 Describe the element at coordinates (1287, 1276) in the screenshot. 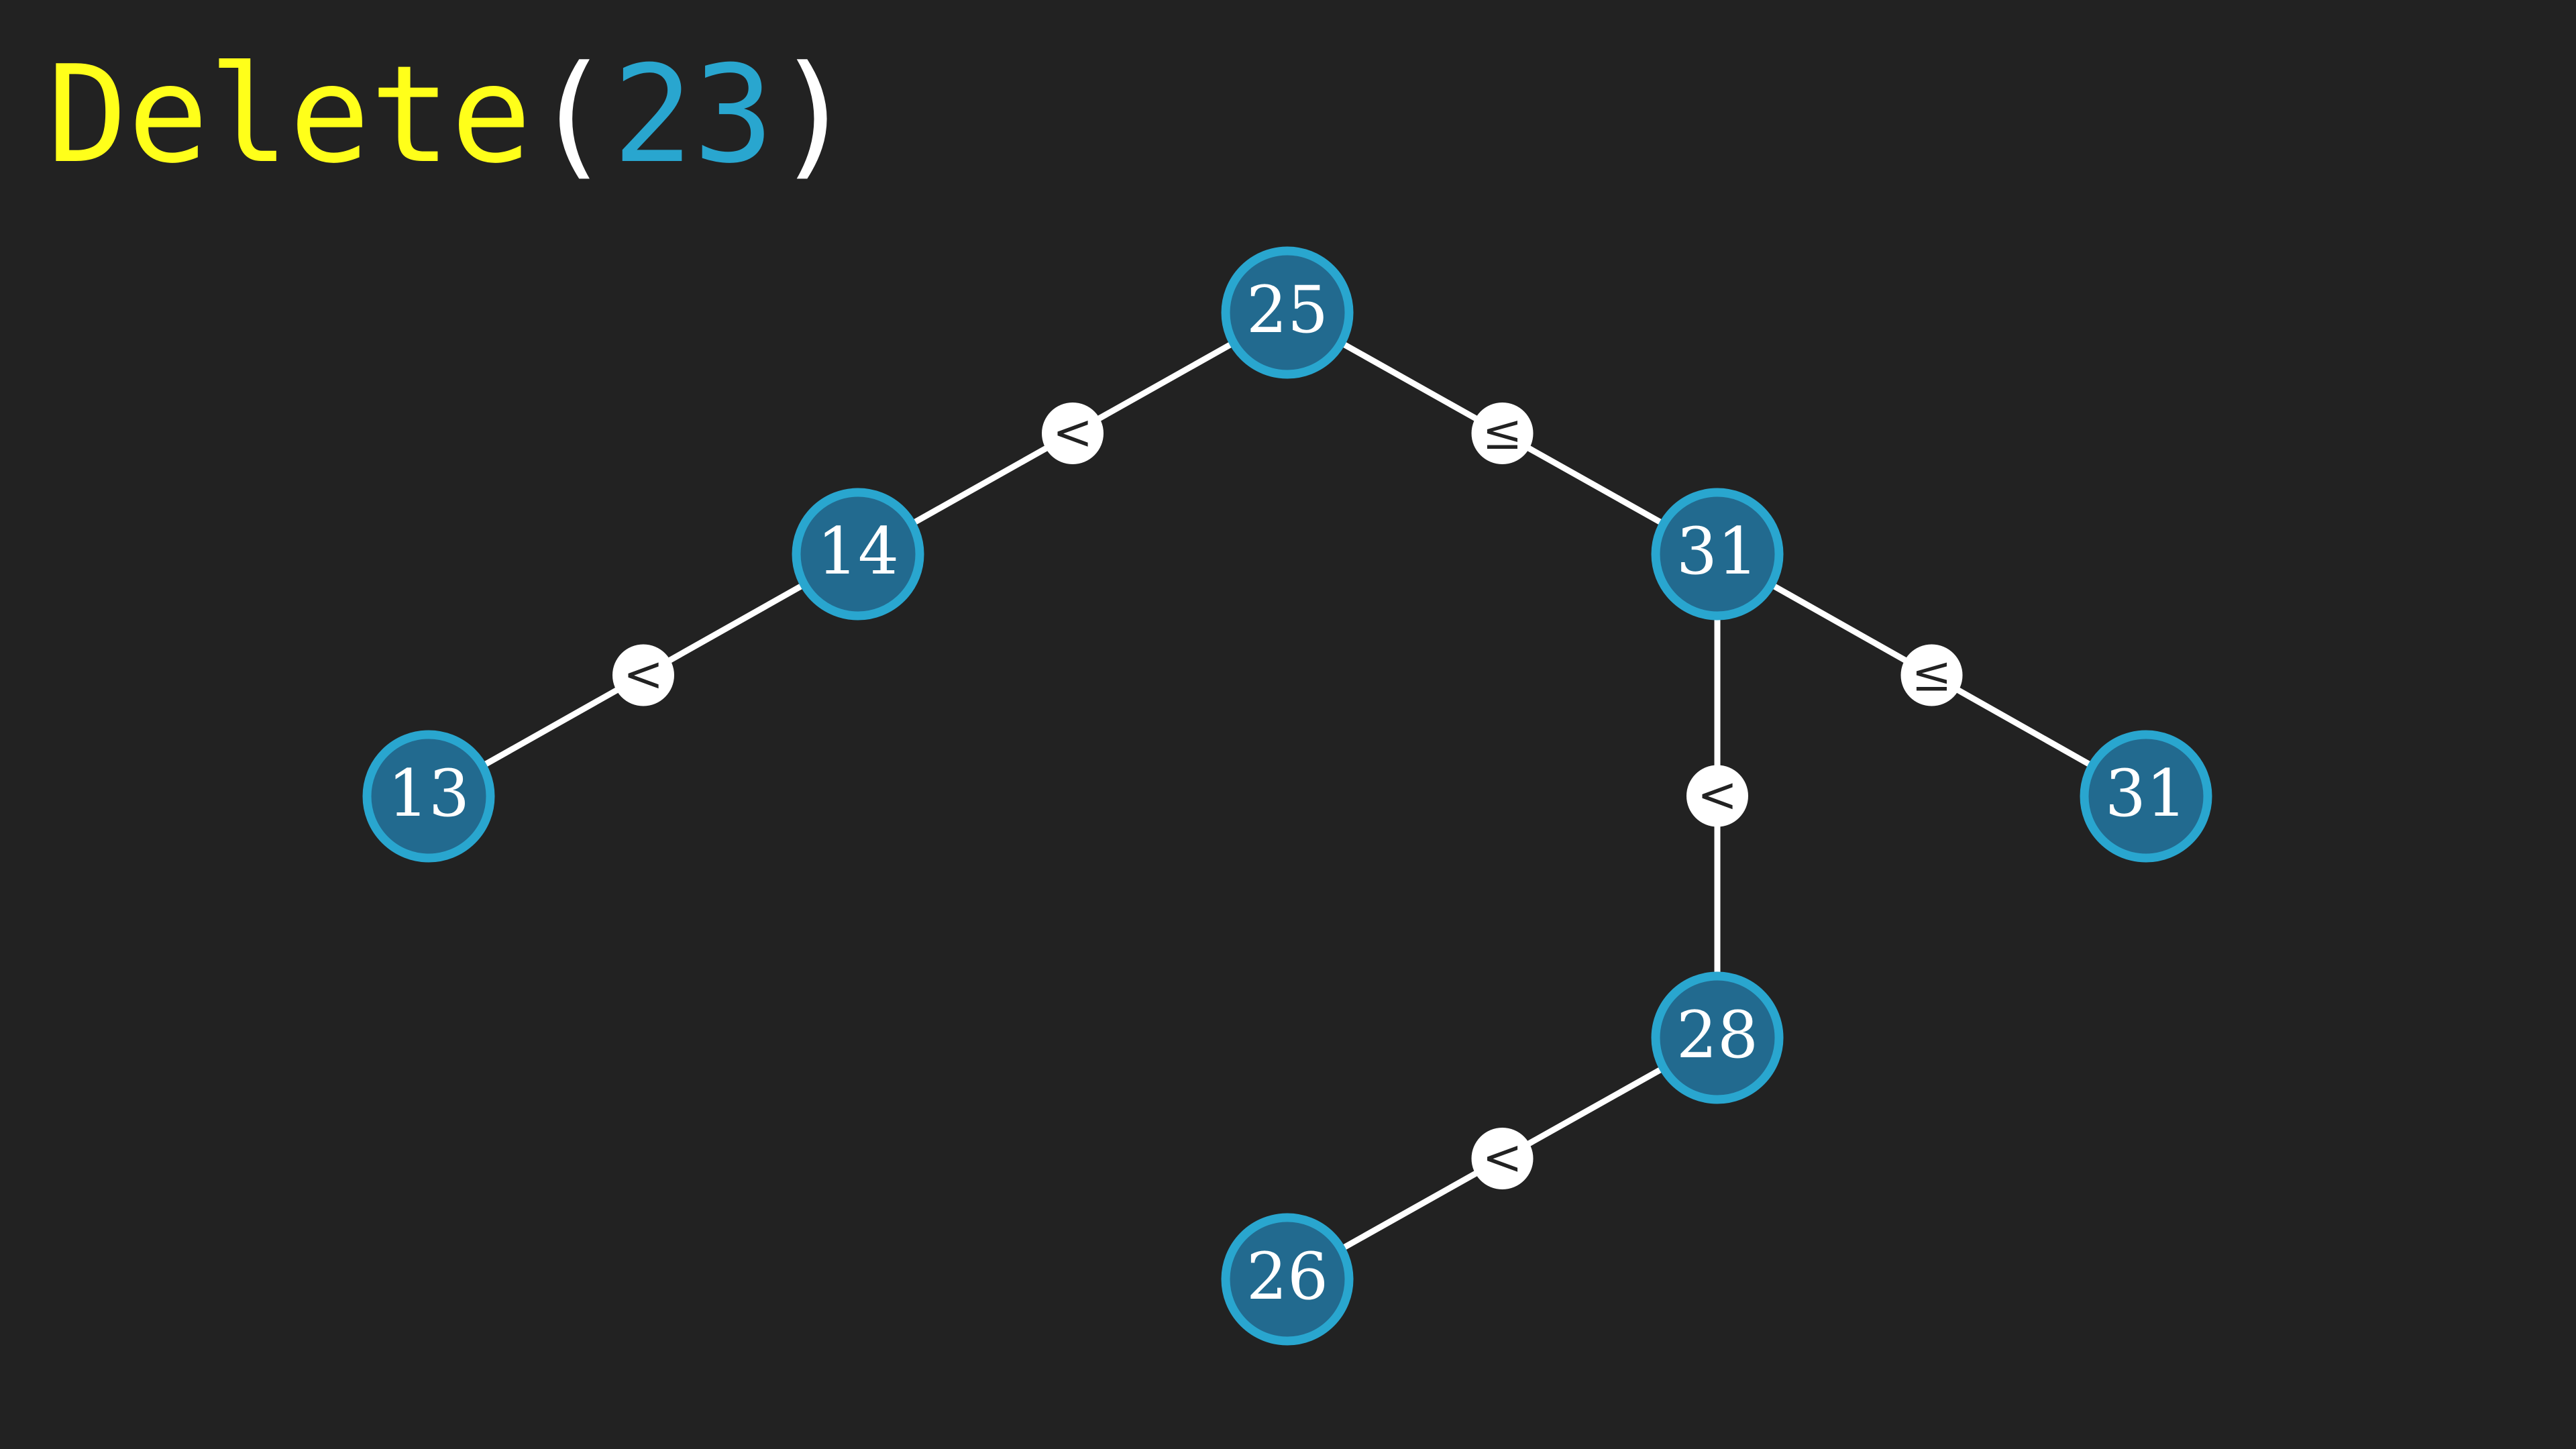

I see `tree-node-value: 26` at that location.